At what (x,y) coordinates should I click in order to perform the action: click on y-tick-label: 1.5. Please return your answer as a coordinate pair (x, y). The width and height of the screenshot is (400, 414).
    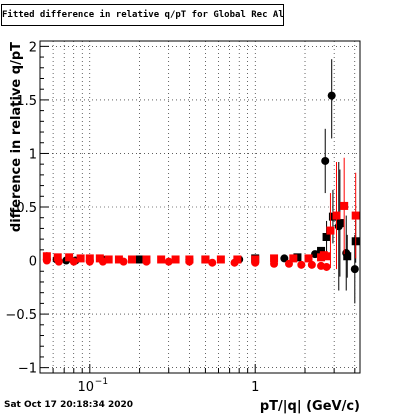
    Looking at the image, I should click on (26, 101).